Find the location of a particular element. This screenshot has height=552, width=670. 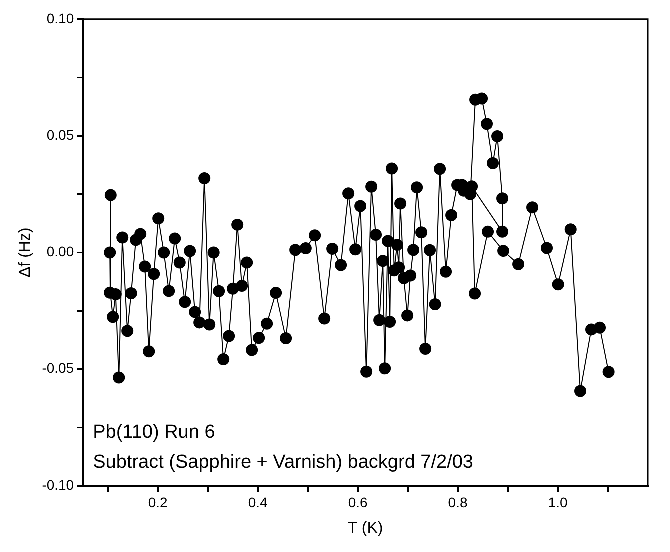

y-tick-label: 0.10 is located at coordinates (60, 18).